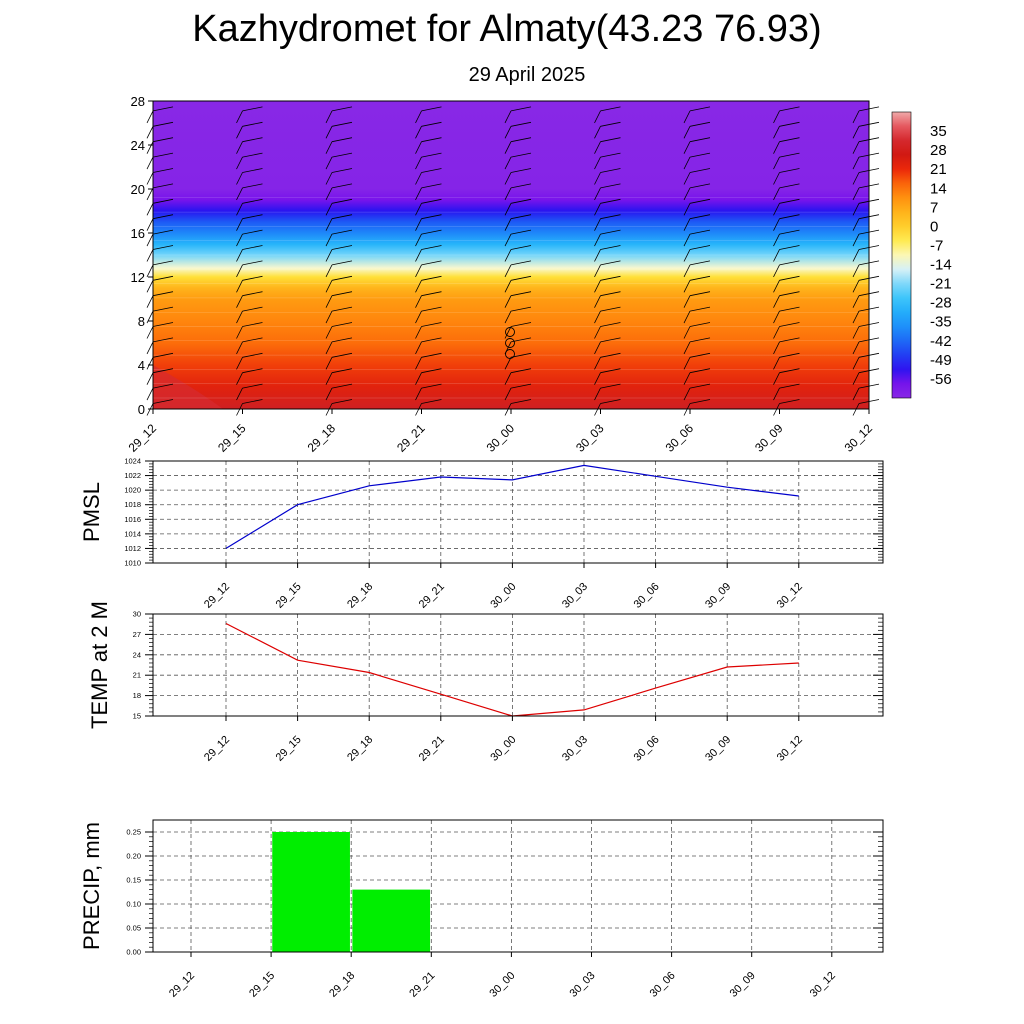  Describe the element at coordinates (941, 303) in the screenshot. I see `colorbar-label: -28` at that location.